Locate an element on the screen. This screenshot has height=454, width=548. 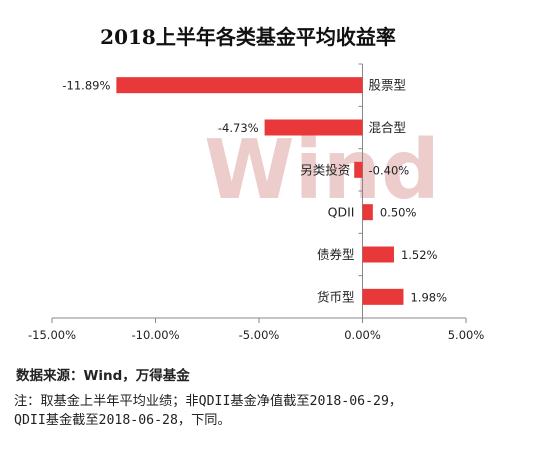
data-label: -4.73% is located at coordinates (238, 128).